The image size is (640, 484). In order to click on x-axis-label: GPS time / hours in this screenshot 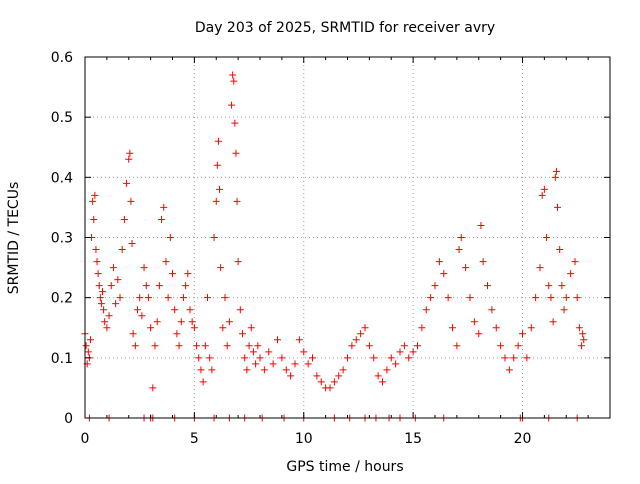, I will do `click(344, 467)`.